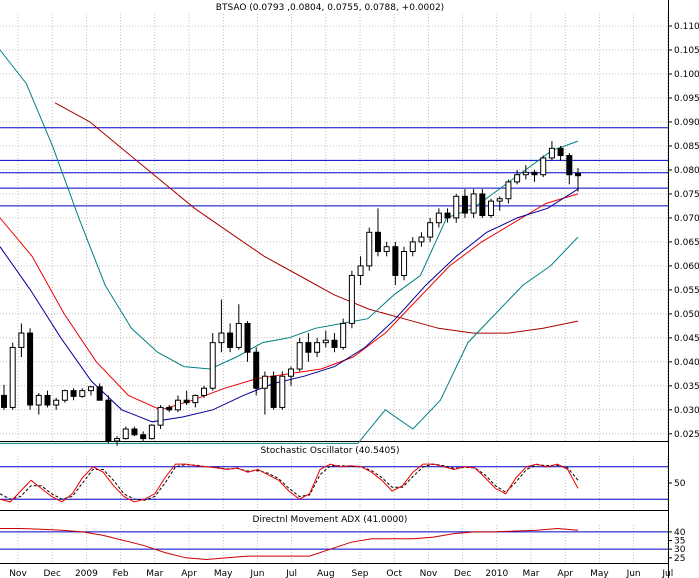 This screenshot has height=578, width=699. Describe the element at coordinates (686, 123) in the screenshot. I see `y-tick-label-4: 0.090` at that location.